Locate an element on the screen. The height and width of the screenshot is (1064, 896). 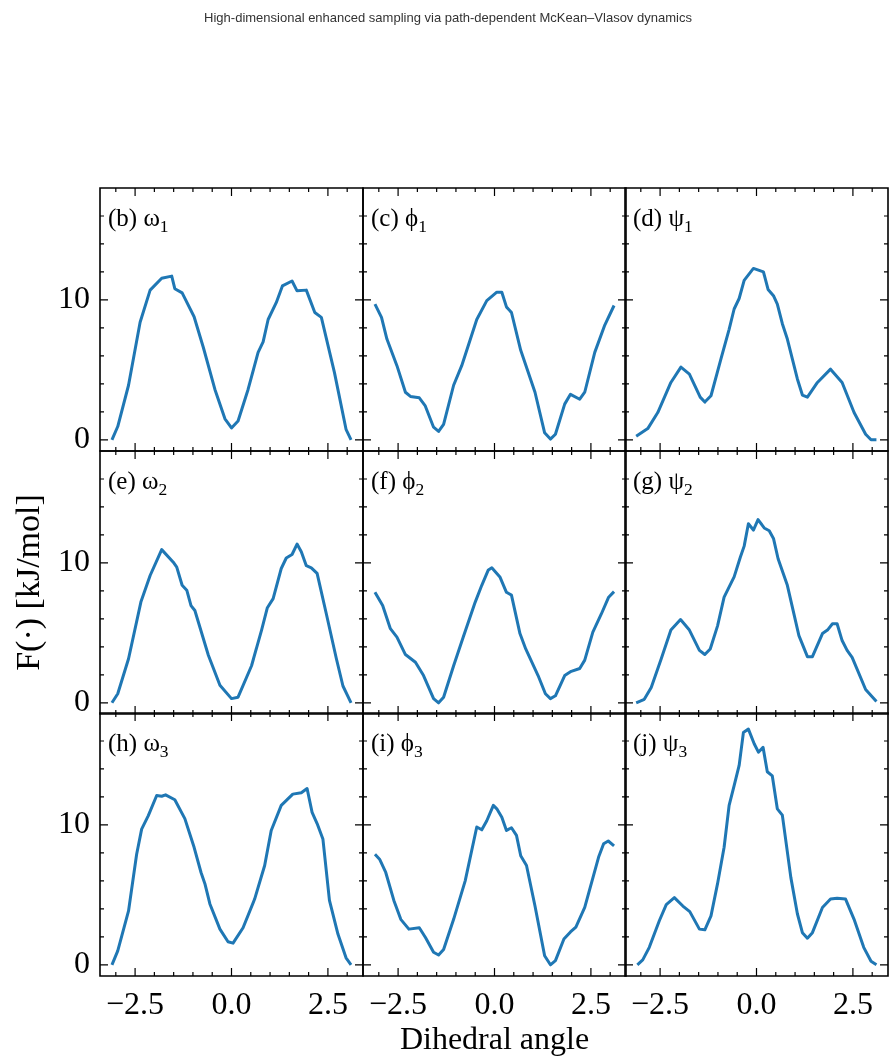
y-axis-title: F(·) [kJ/mol] is located at coordinates (27, 582).